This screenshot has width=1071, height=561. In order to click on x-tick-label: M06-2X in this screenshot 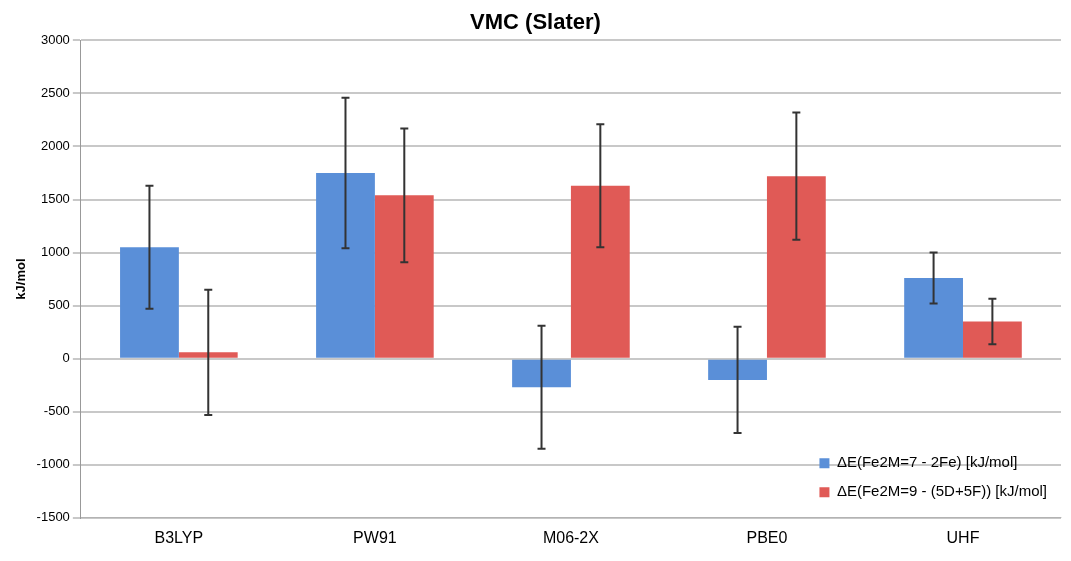, I will do `click(571, 537)`.